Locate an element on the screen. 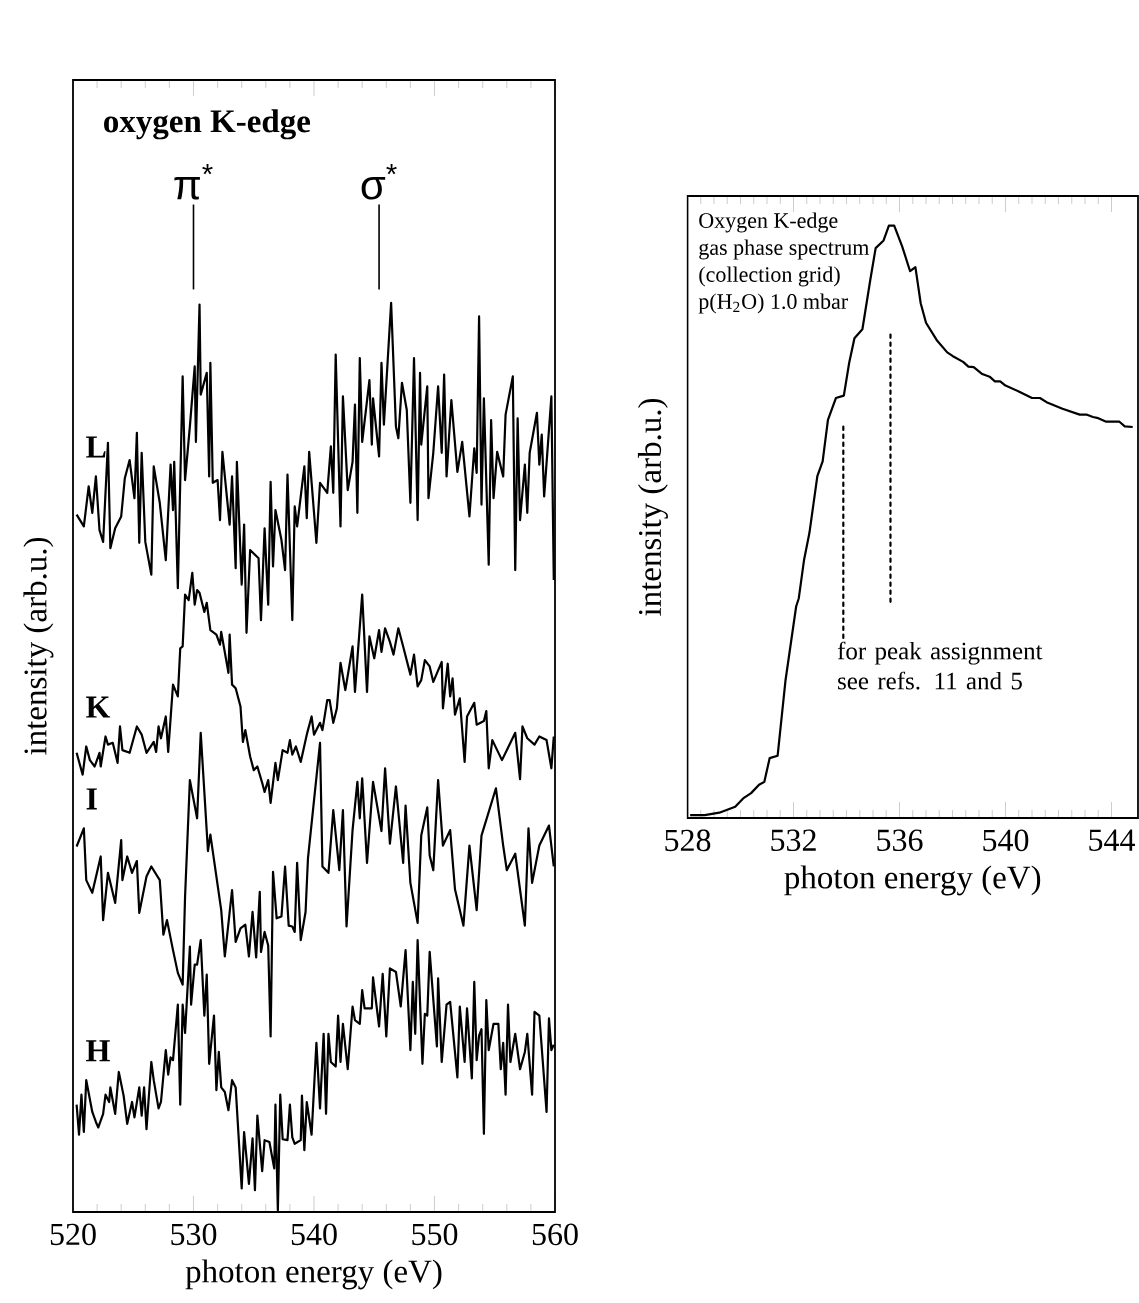  x-tick-label: 550 is located at coordinates (435, 1234).